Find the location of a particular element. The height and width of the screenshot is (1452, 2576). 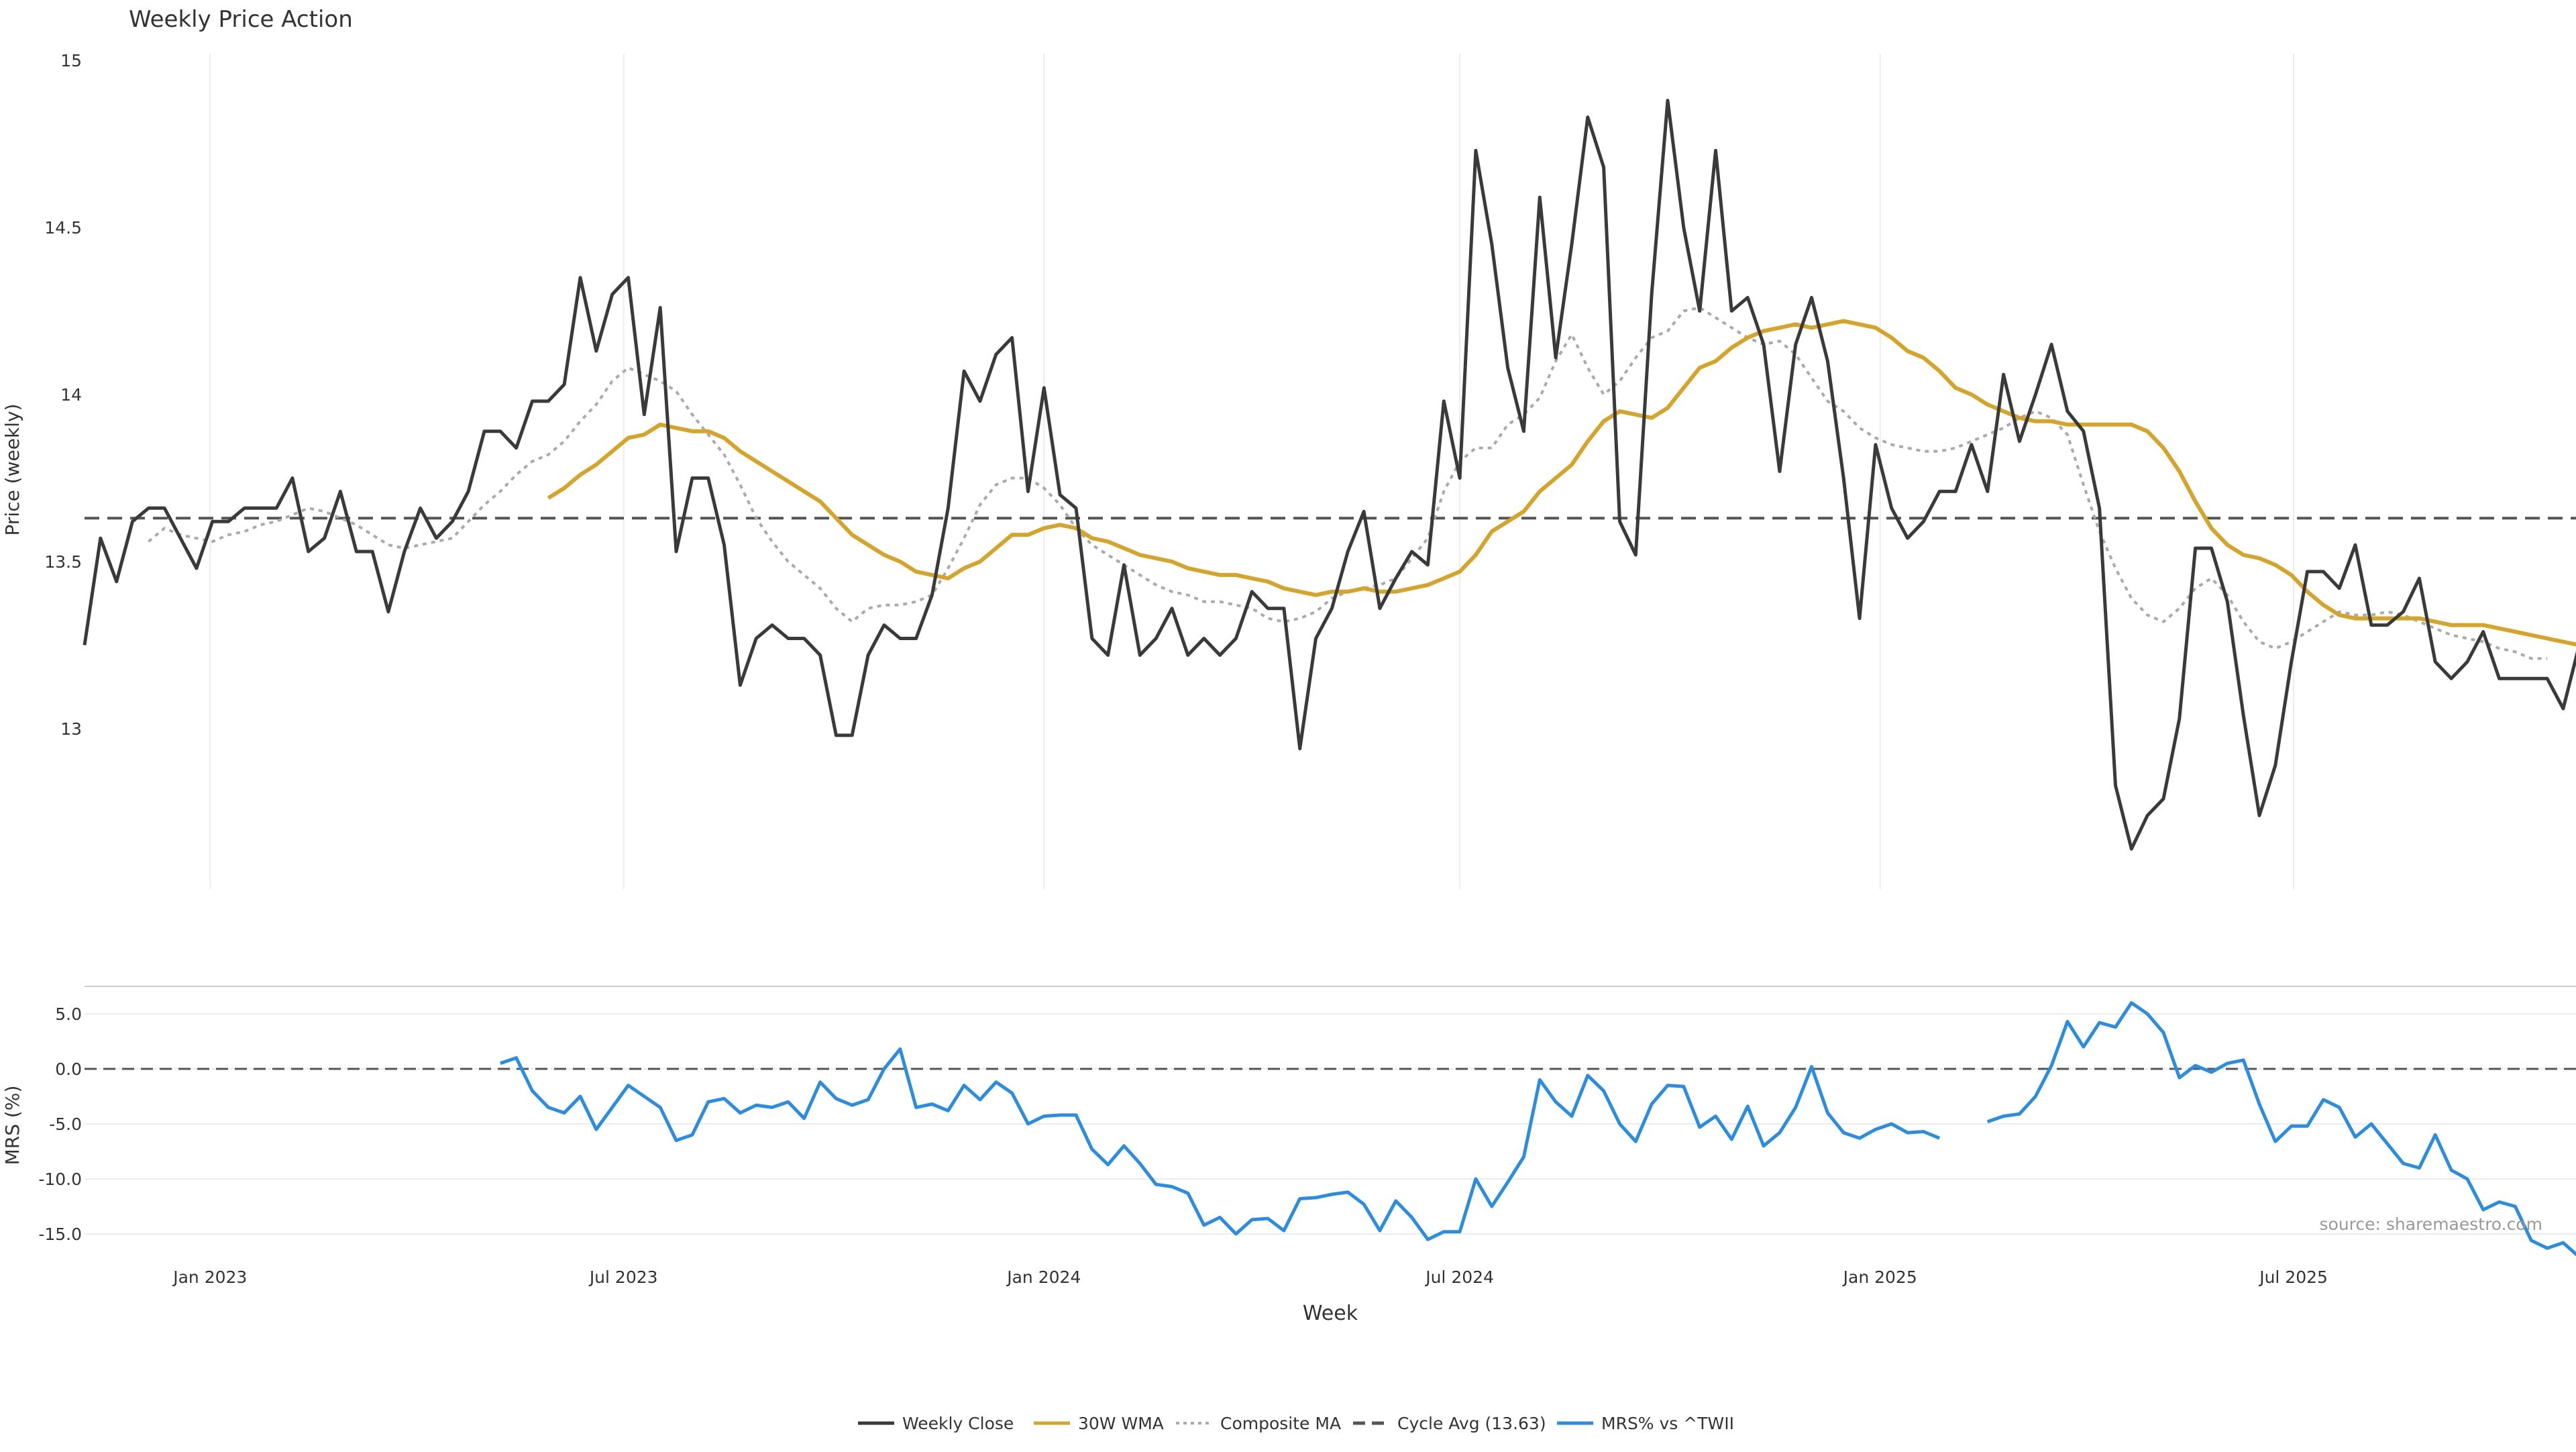

legend-label: 30W WMA is located at coordinates (1121, 1424).